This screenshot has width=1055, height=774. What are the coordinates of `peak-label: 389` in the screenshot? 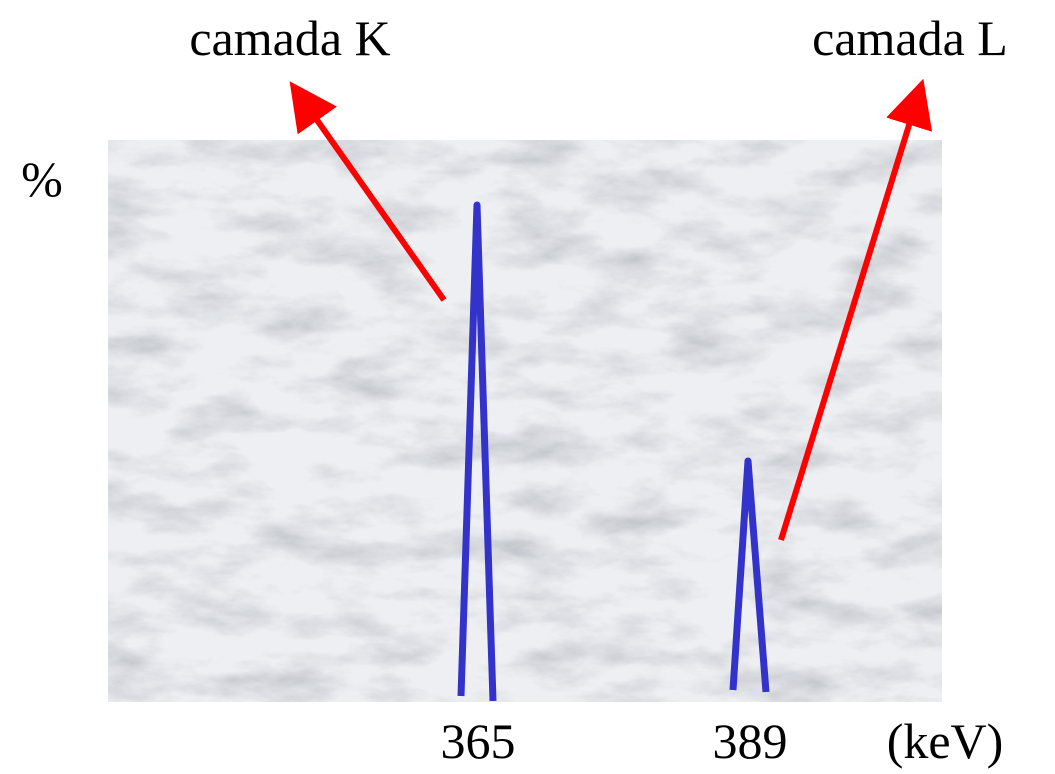 It's located at (750, 741).